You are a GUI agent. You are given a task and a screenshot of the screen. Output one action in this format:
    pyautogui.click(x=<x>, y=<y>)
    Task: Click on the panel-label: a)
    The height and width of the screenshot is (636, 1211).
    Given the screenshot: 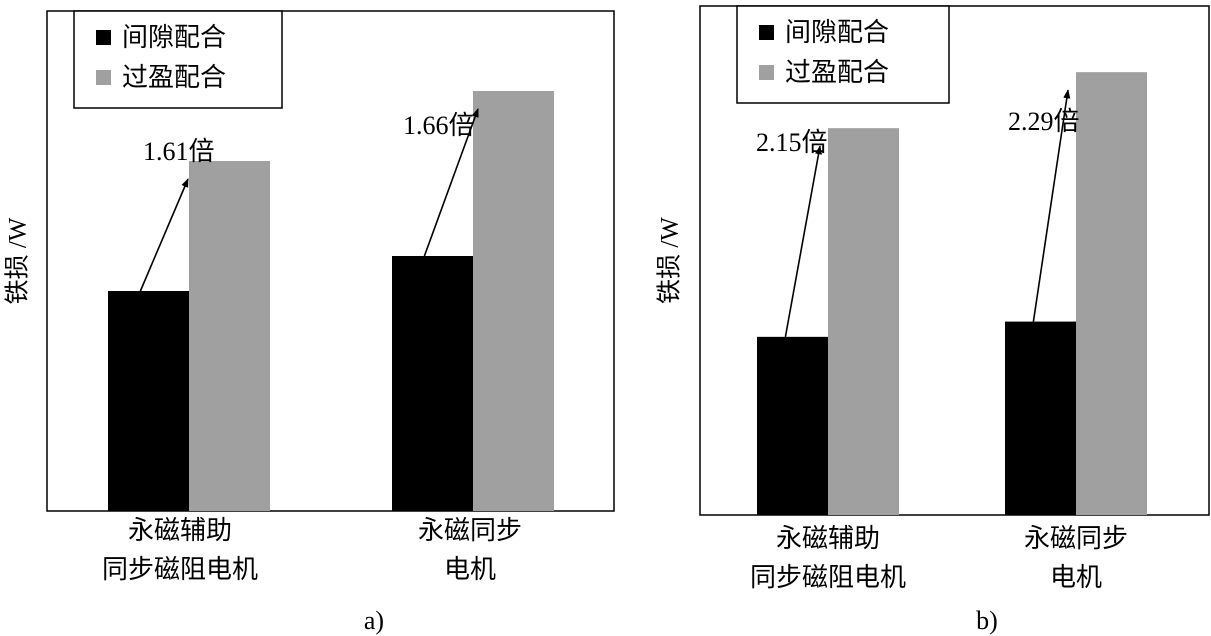 What is the action you would take?
    pyautogui.click(x=374, y=620)
    